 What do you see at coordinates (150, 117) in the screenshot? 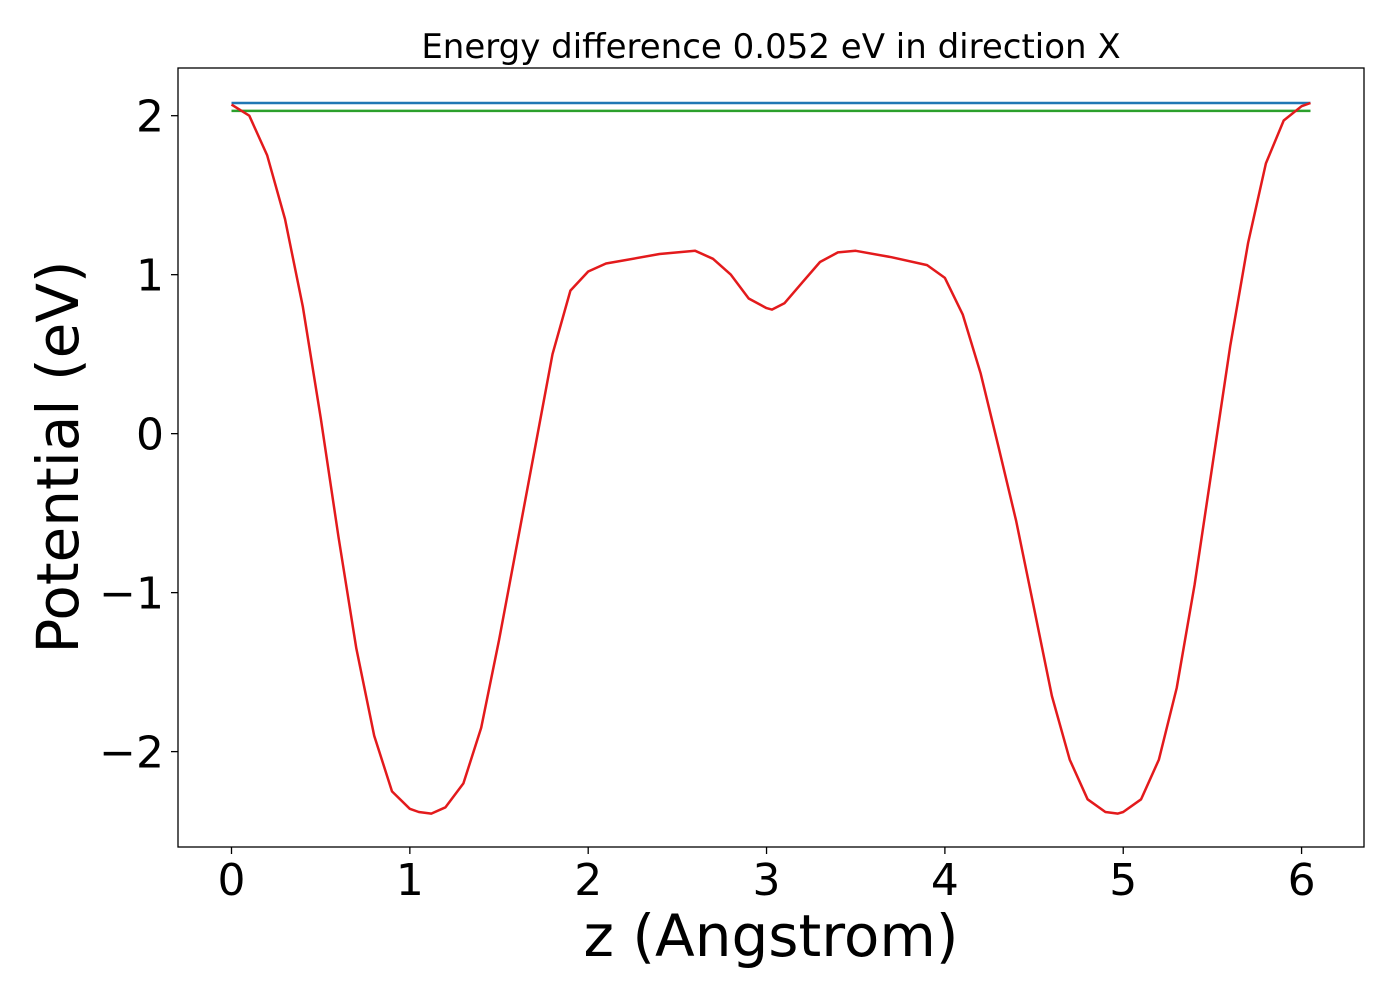
I see `y-tick-label: 2` at bounding box center [150, 117].